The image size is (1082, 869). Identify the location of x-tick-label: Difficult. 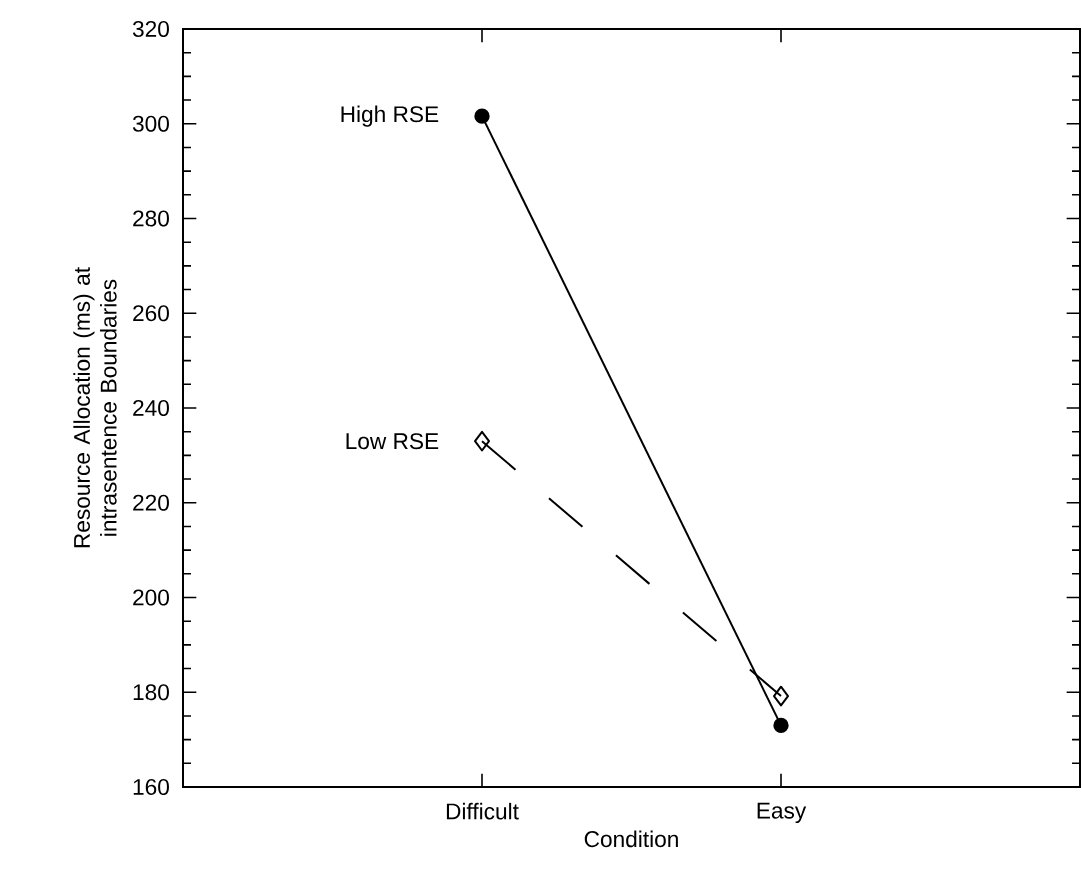
(482, 811).